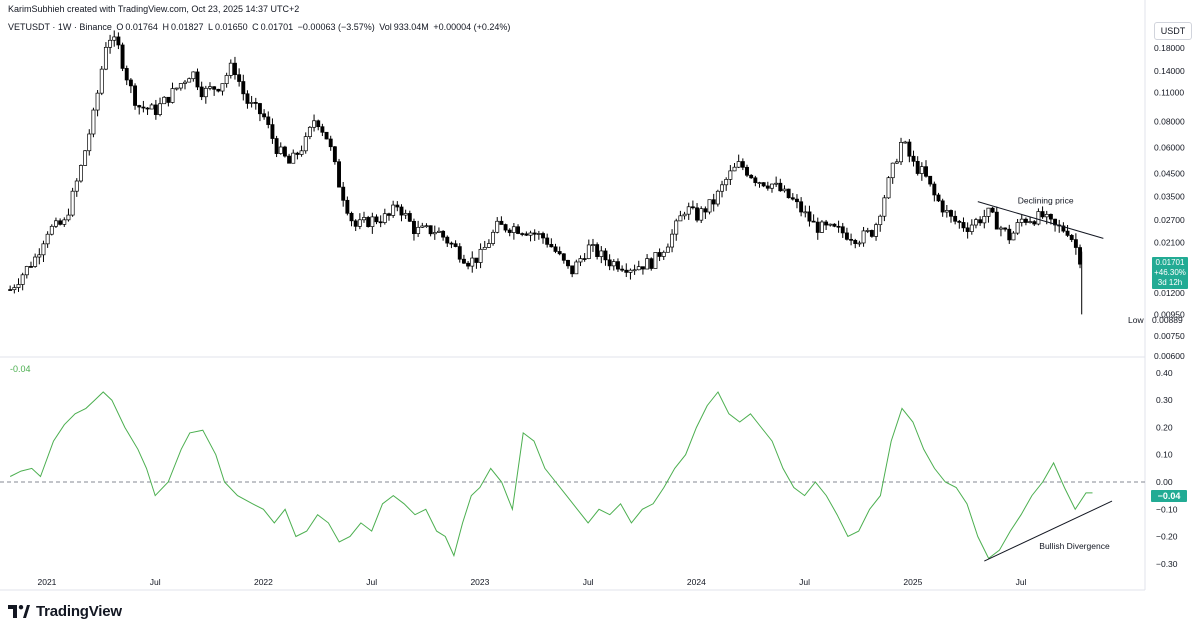 The width and height of the screenshot is (1200, 632). I want to click on oscillator-axis: 0.40 0.30 0.20 0.10 0.00 −0.10 −0.20 −0.30, so click(1167, 468).